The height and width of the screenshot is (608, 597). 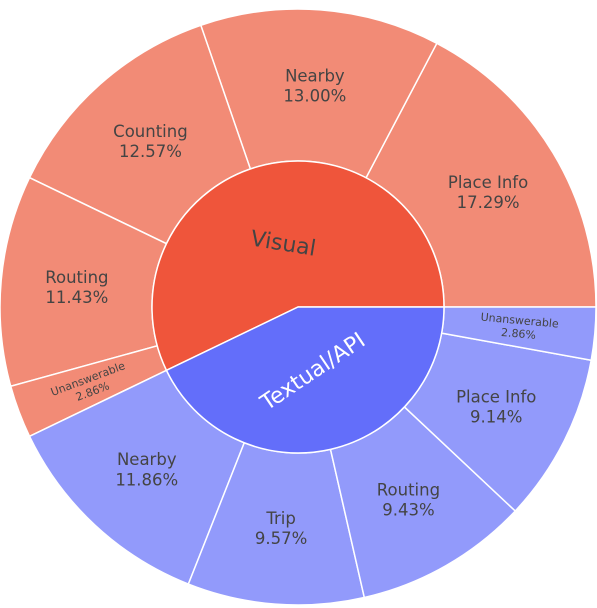 I want to click on outer-label-textual-api-nearby: Nearby 11.86%, so click(x=146, y=469).